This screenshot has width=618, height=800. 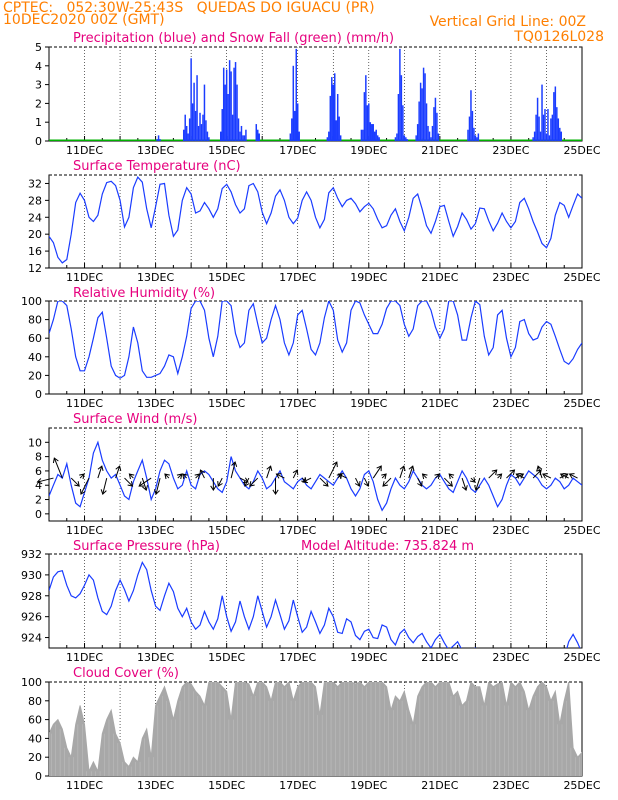 What do you see at coordinates (31, 596) in the screenshot?
I see `y-tick-label: 928` at bounding box center [31, 596].